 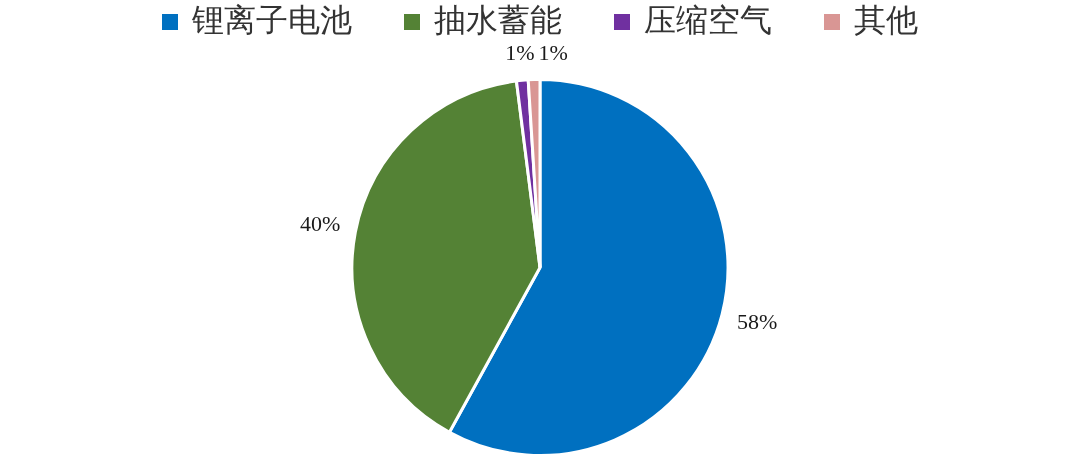 What do you see at coordinates (271, 20) in the screenshot?
I see `legend-label: 锂离子电池` at bounding box center [271, 20].